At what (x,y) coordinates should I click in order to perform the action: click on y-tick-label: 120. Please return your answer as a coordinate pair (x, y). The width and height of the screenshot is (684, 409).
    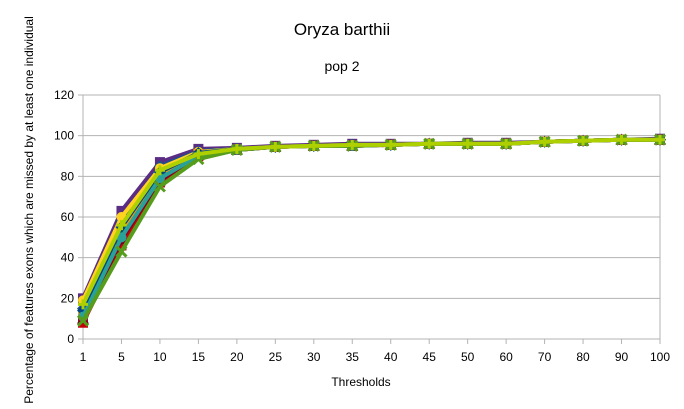
    Looking at the image, I should click on (64, 95).